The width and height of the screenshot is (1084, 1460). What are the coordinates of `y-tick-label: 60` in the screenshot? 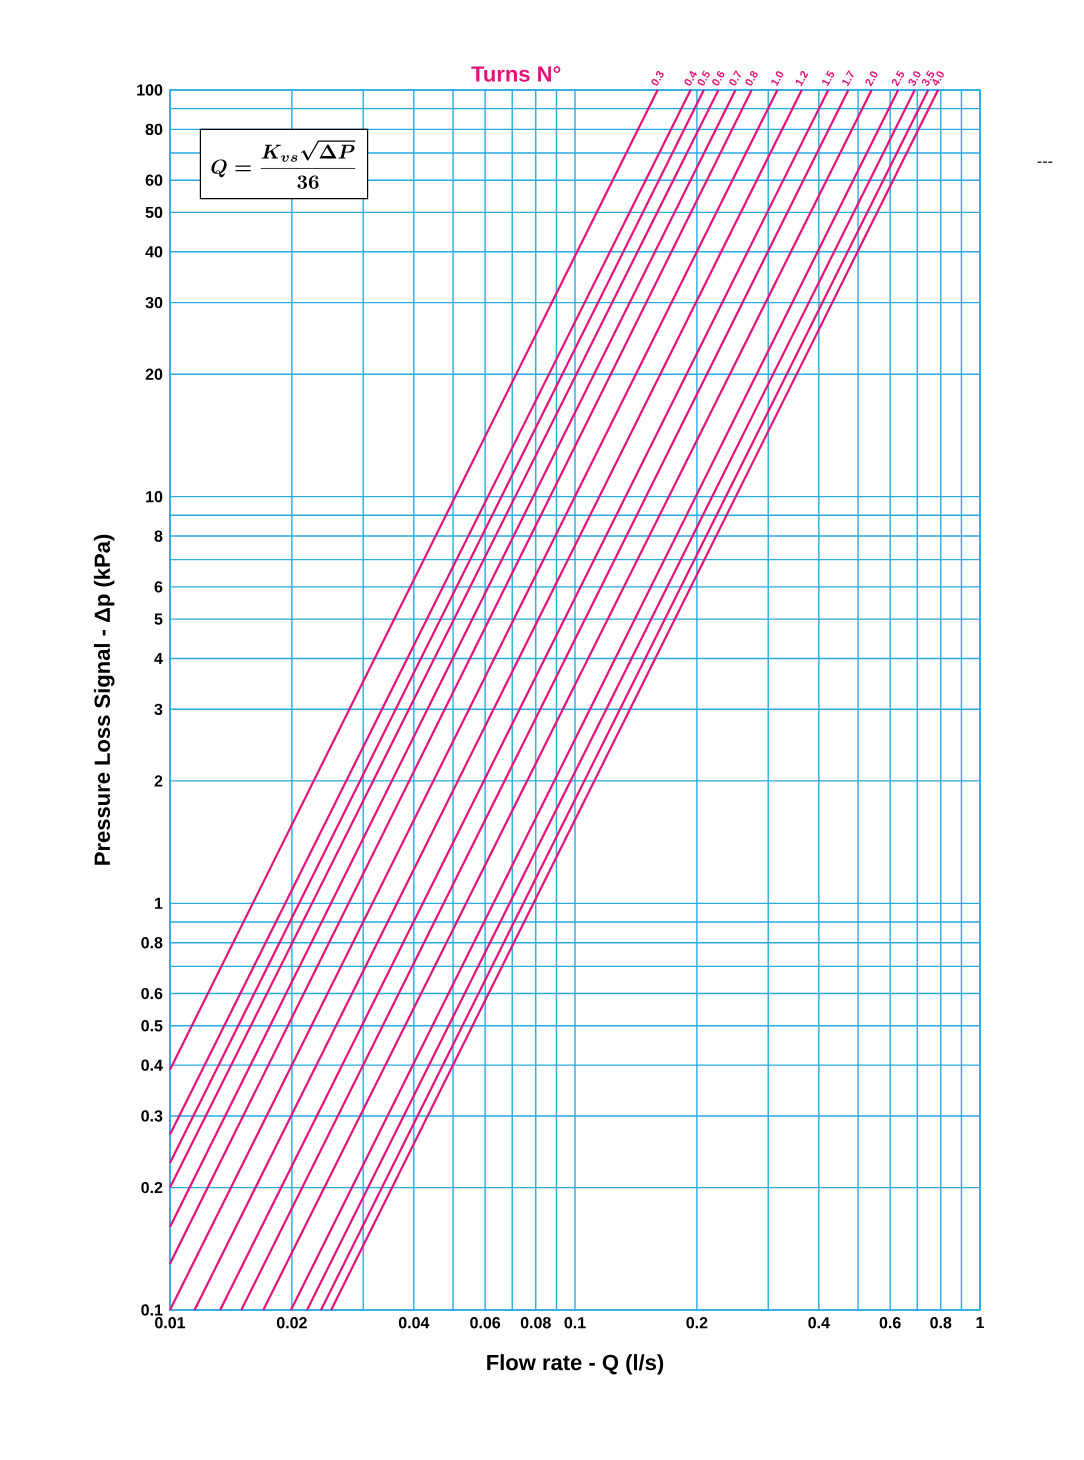 It's located at (154, 180).